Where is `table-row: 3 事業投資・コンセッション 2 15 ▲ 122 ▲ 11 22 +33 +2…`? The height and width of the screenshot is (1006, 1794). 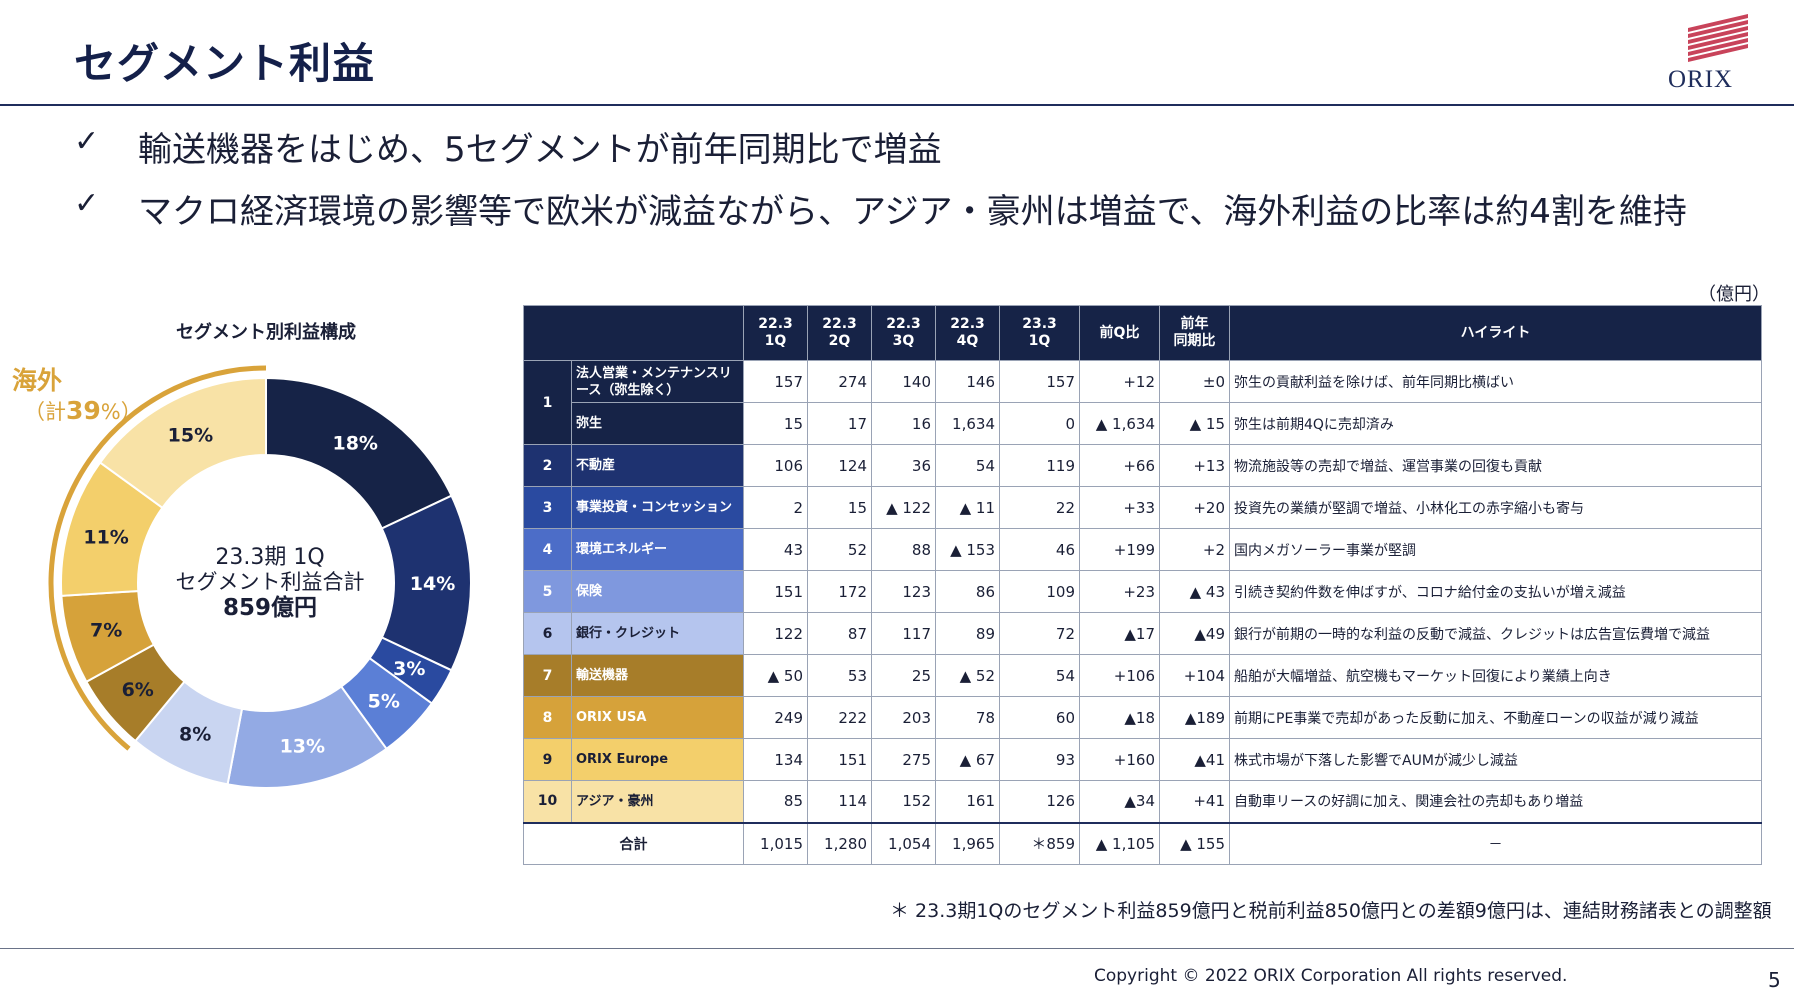
table-row: 3 事業投資・コンセッション 2 15 ▲ 122 ▲ 11 22 +33 +2… is located at coordinates (1142, 507).